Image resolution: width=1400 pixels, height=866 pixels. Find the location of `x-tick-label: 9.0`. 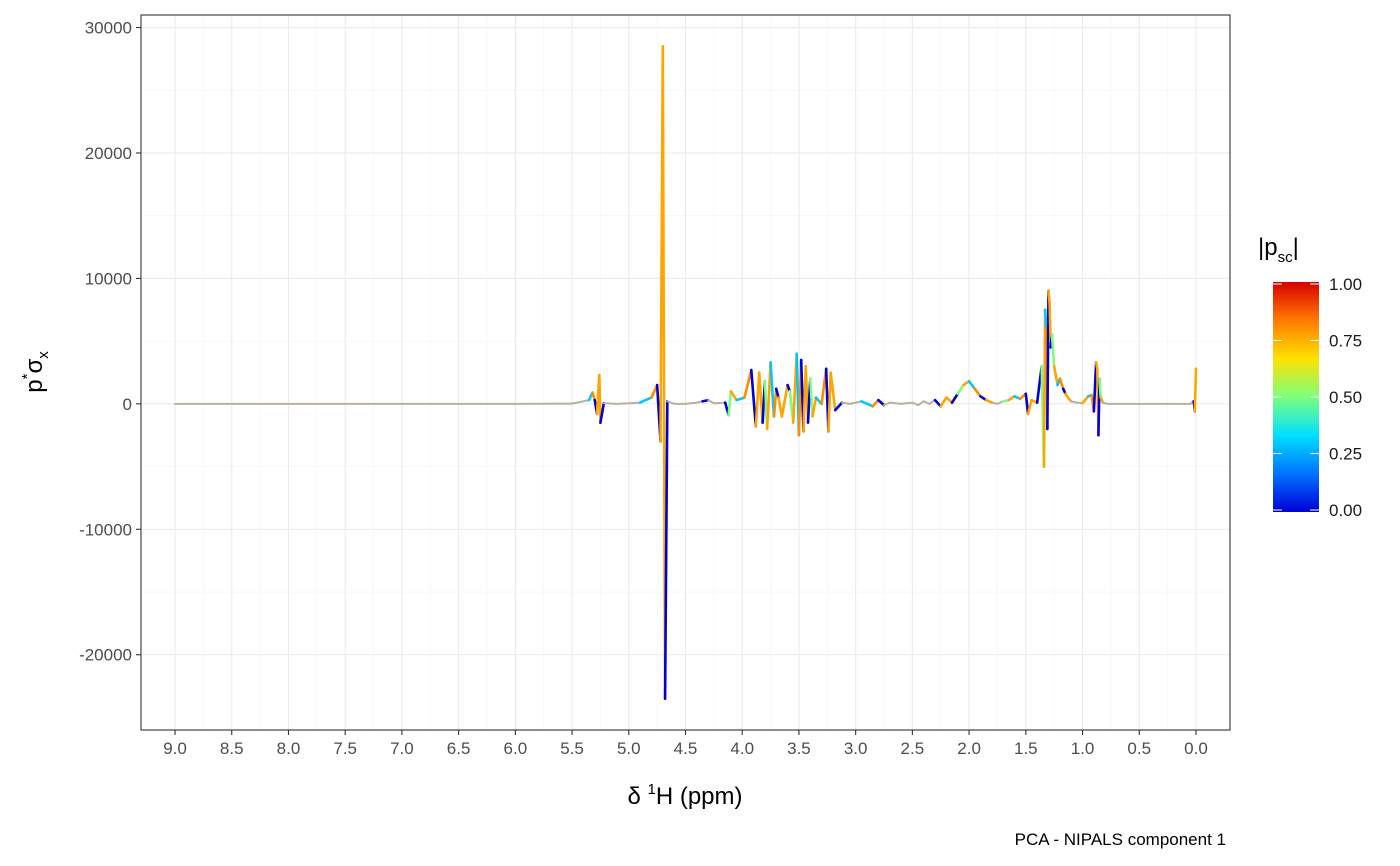

x-tick-label: 9.0 is located at coordinates (175, 748).